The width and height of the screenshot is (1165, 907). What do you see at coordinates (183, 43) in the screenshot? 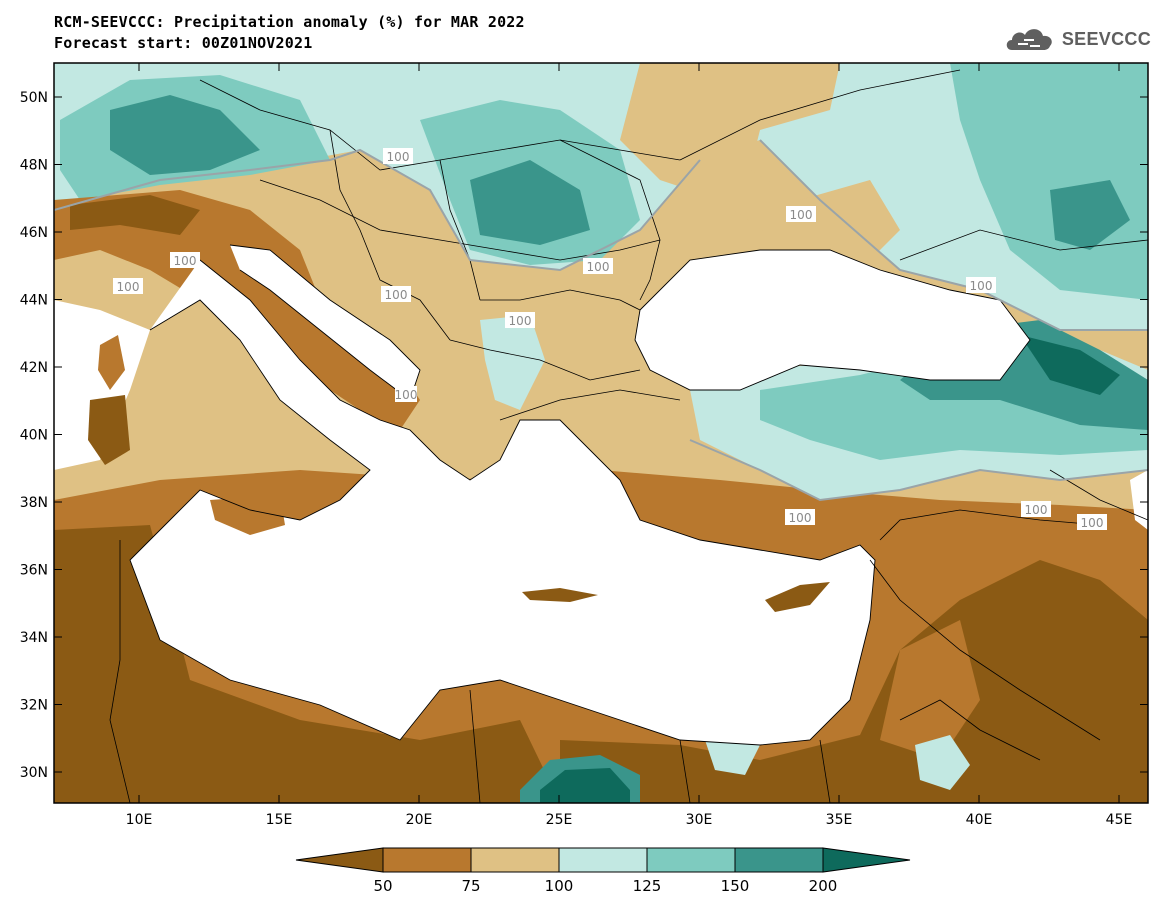
I see `forecast-start-label: Forecast start: 00Z01NOV2021` at bounding box center [183, 43].